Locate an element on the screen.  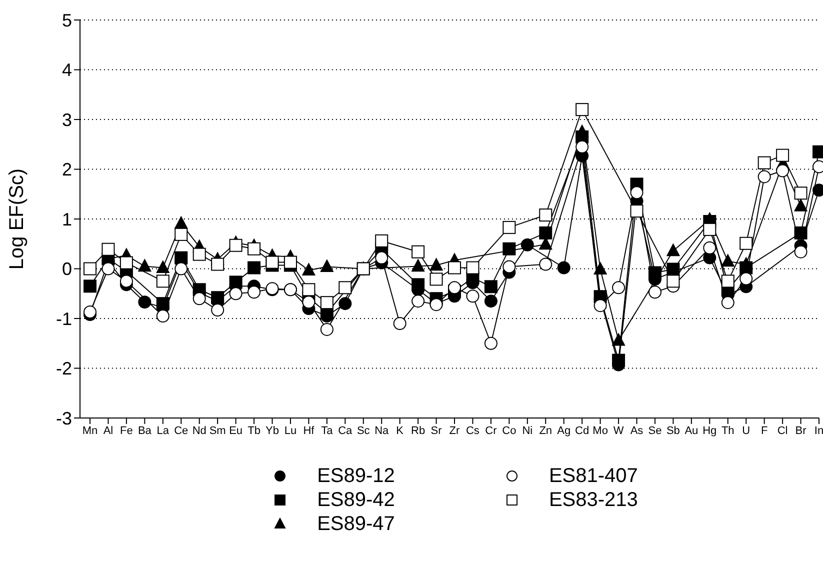
x-tick-label: K is located at coordinates (400, 430).